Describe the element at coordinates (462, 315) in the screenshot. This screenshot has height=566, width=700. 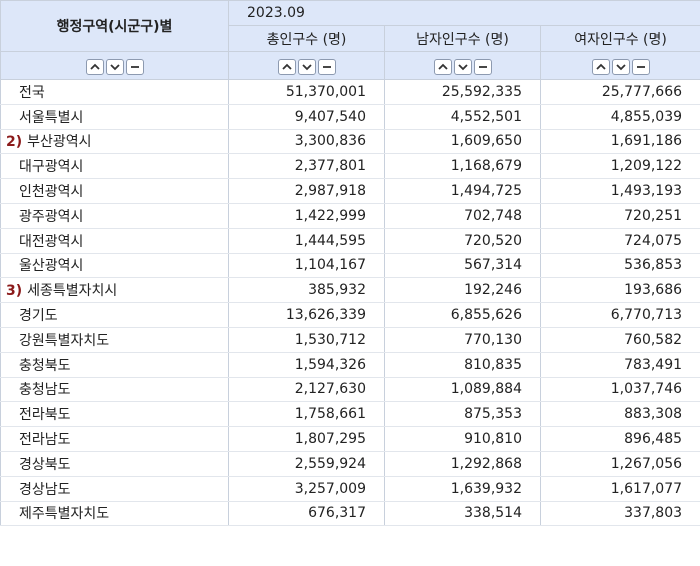
I see `male-cell: 6,855,626` at that location.